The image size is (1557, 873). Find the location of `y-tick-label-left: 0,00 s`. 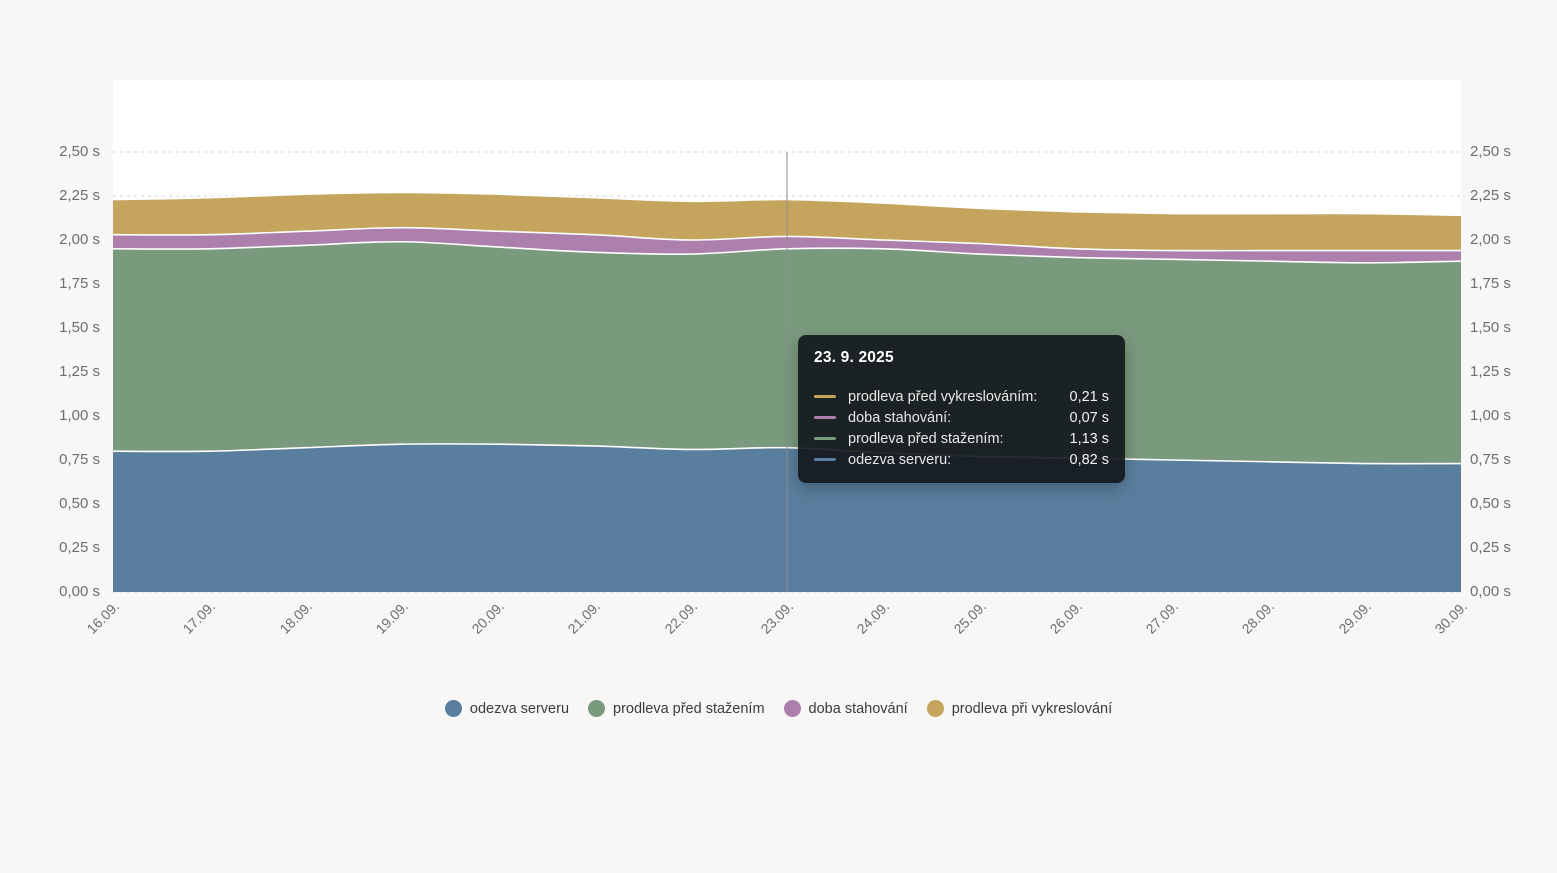

y-tick-label-left: 0,00 s is located at coordinates (79, 591).